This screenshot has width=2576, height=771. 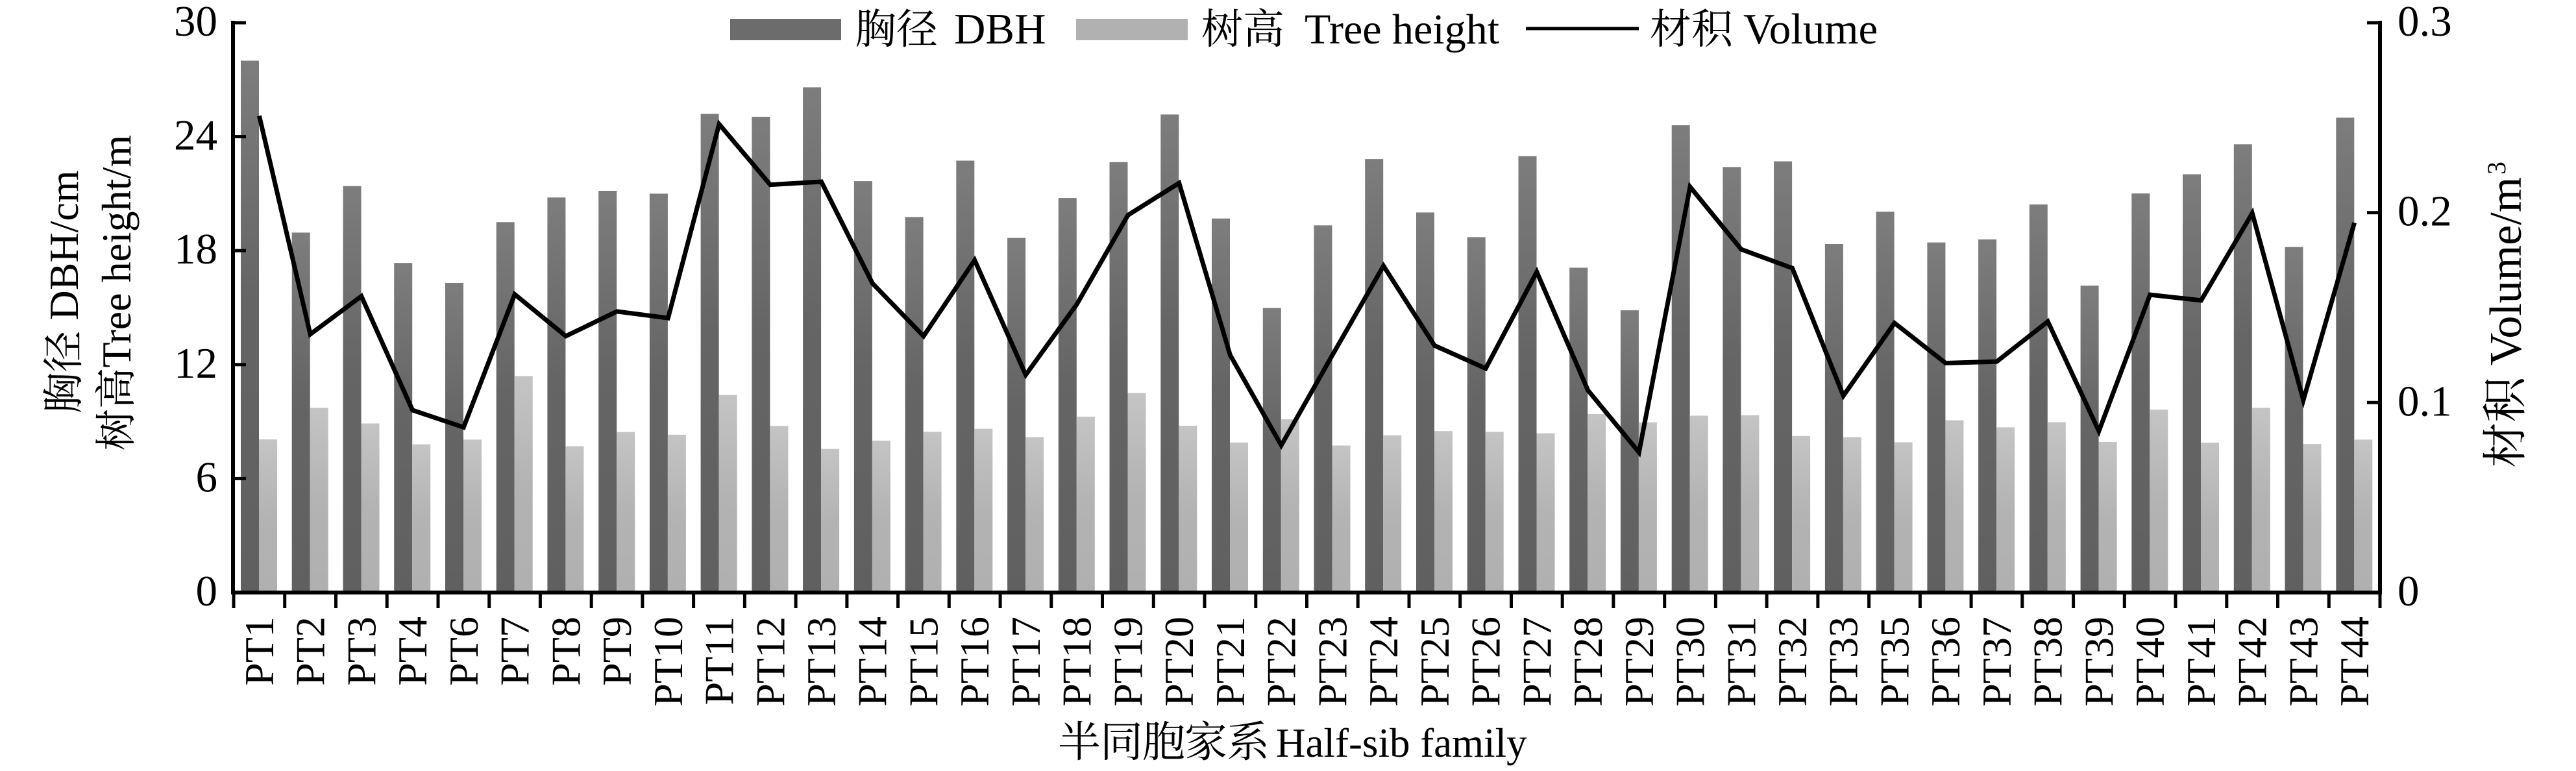 What do you see at coordinates (1179, 662) in the screenshot?
I see `svg-text: PT20` at bounding box center [1179, 662].